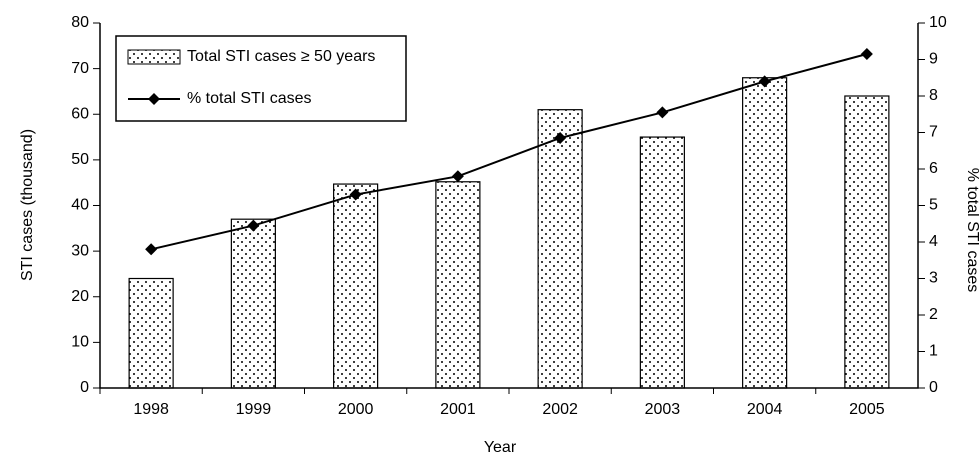 This screenshot has height=465, width=979. I want to click on y2-axis-label: % total STI cases, so click(971, 230).